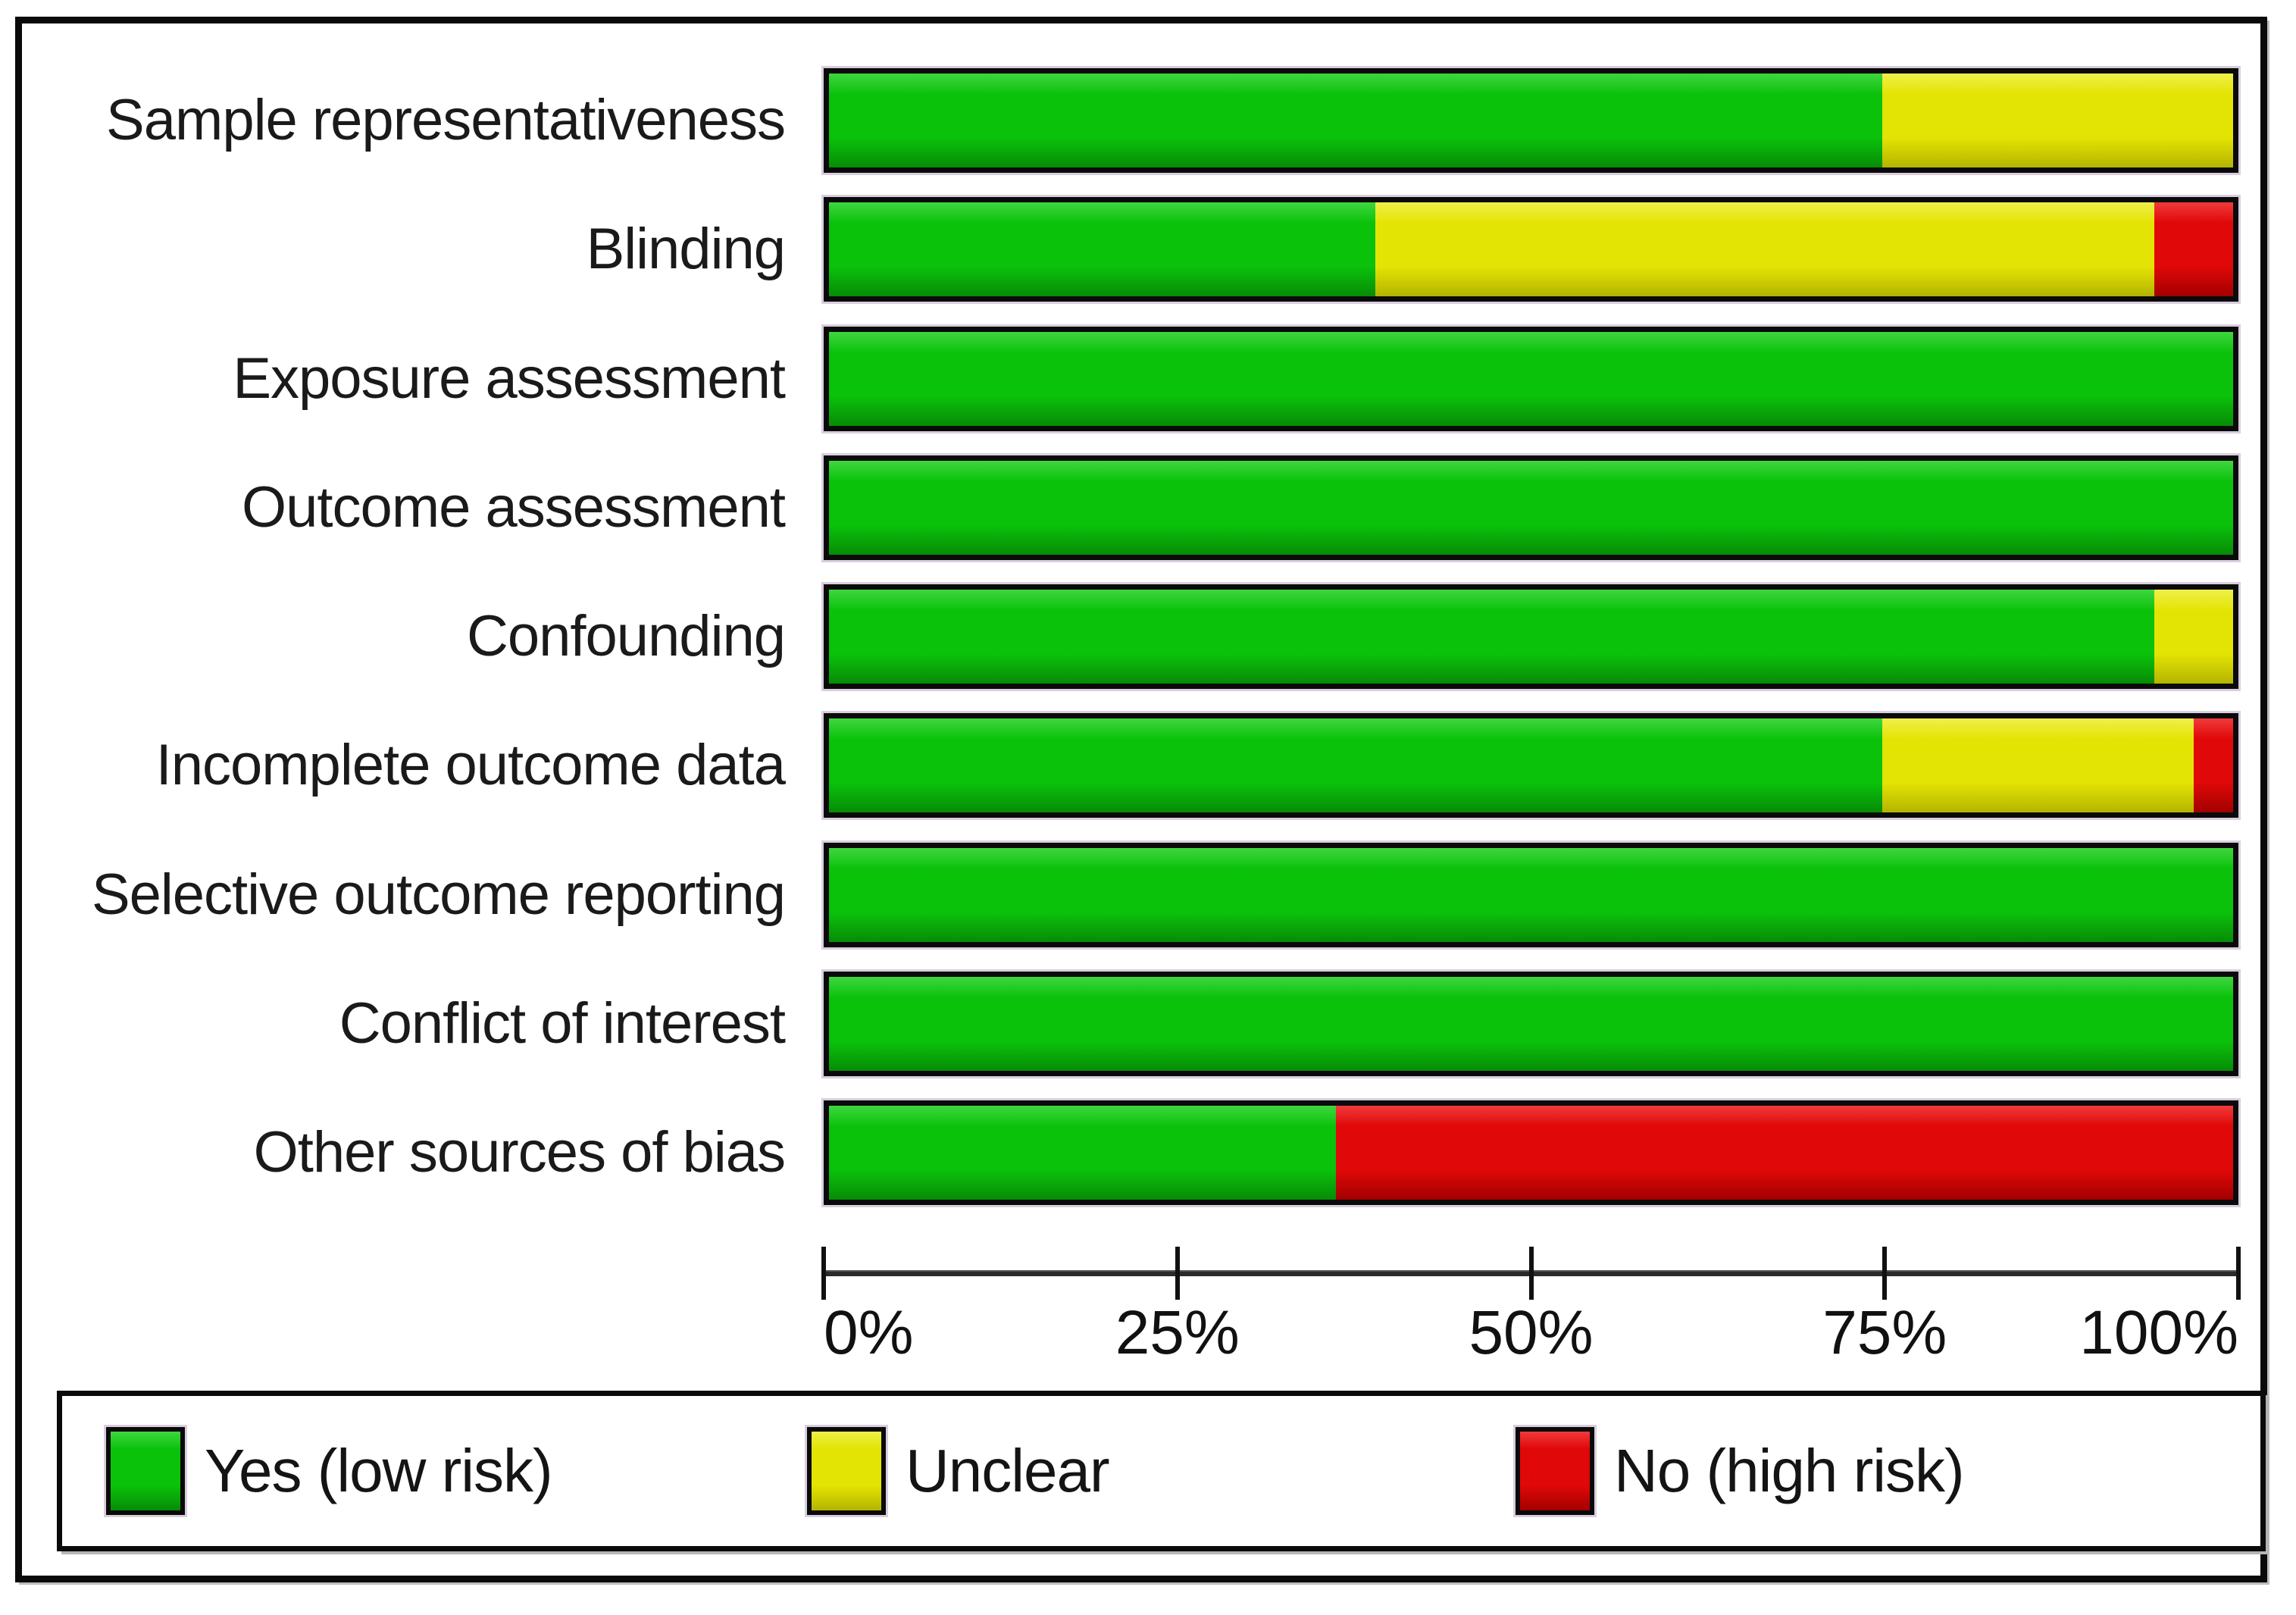 This screenshot has width=2296, height=1615. What do you see at coordinates (379, 1470) in the screenshot?
I see `legend-label: Yes (low risk)` at bounding box center [379, 1470].